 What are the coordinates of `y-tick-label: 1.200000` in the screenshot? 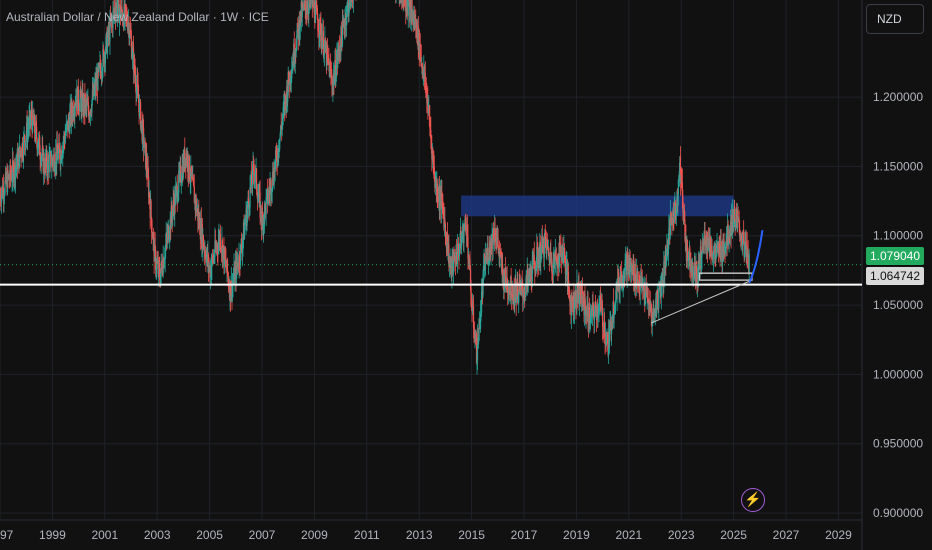 It's located at (898, 97).